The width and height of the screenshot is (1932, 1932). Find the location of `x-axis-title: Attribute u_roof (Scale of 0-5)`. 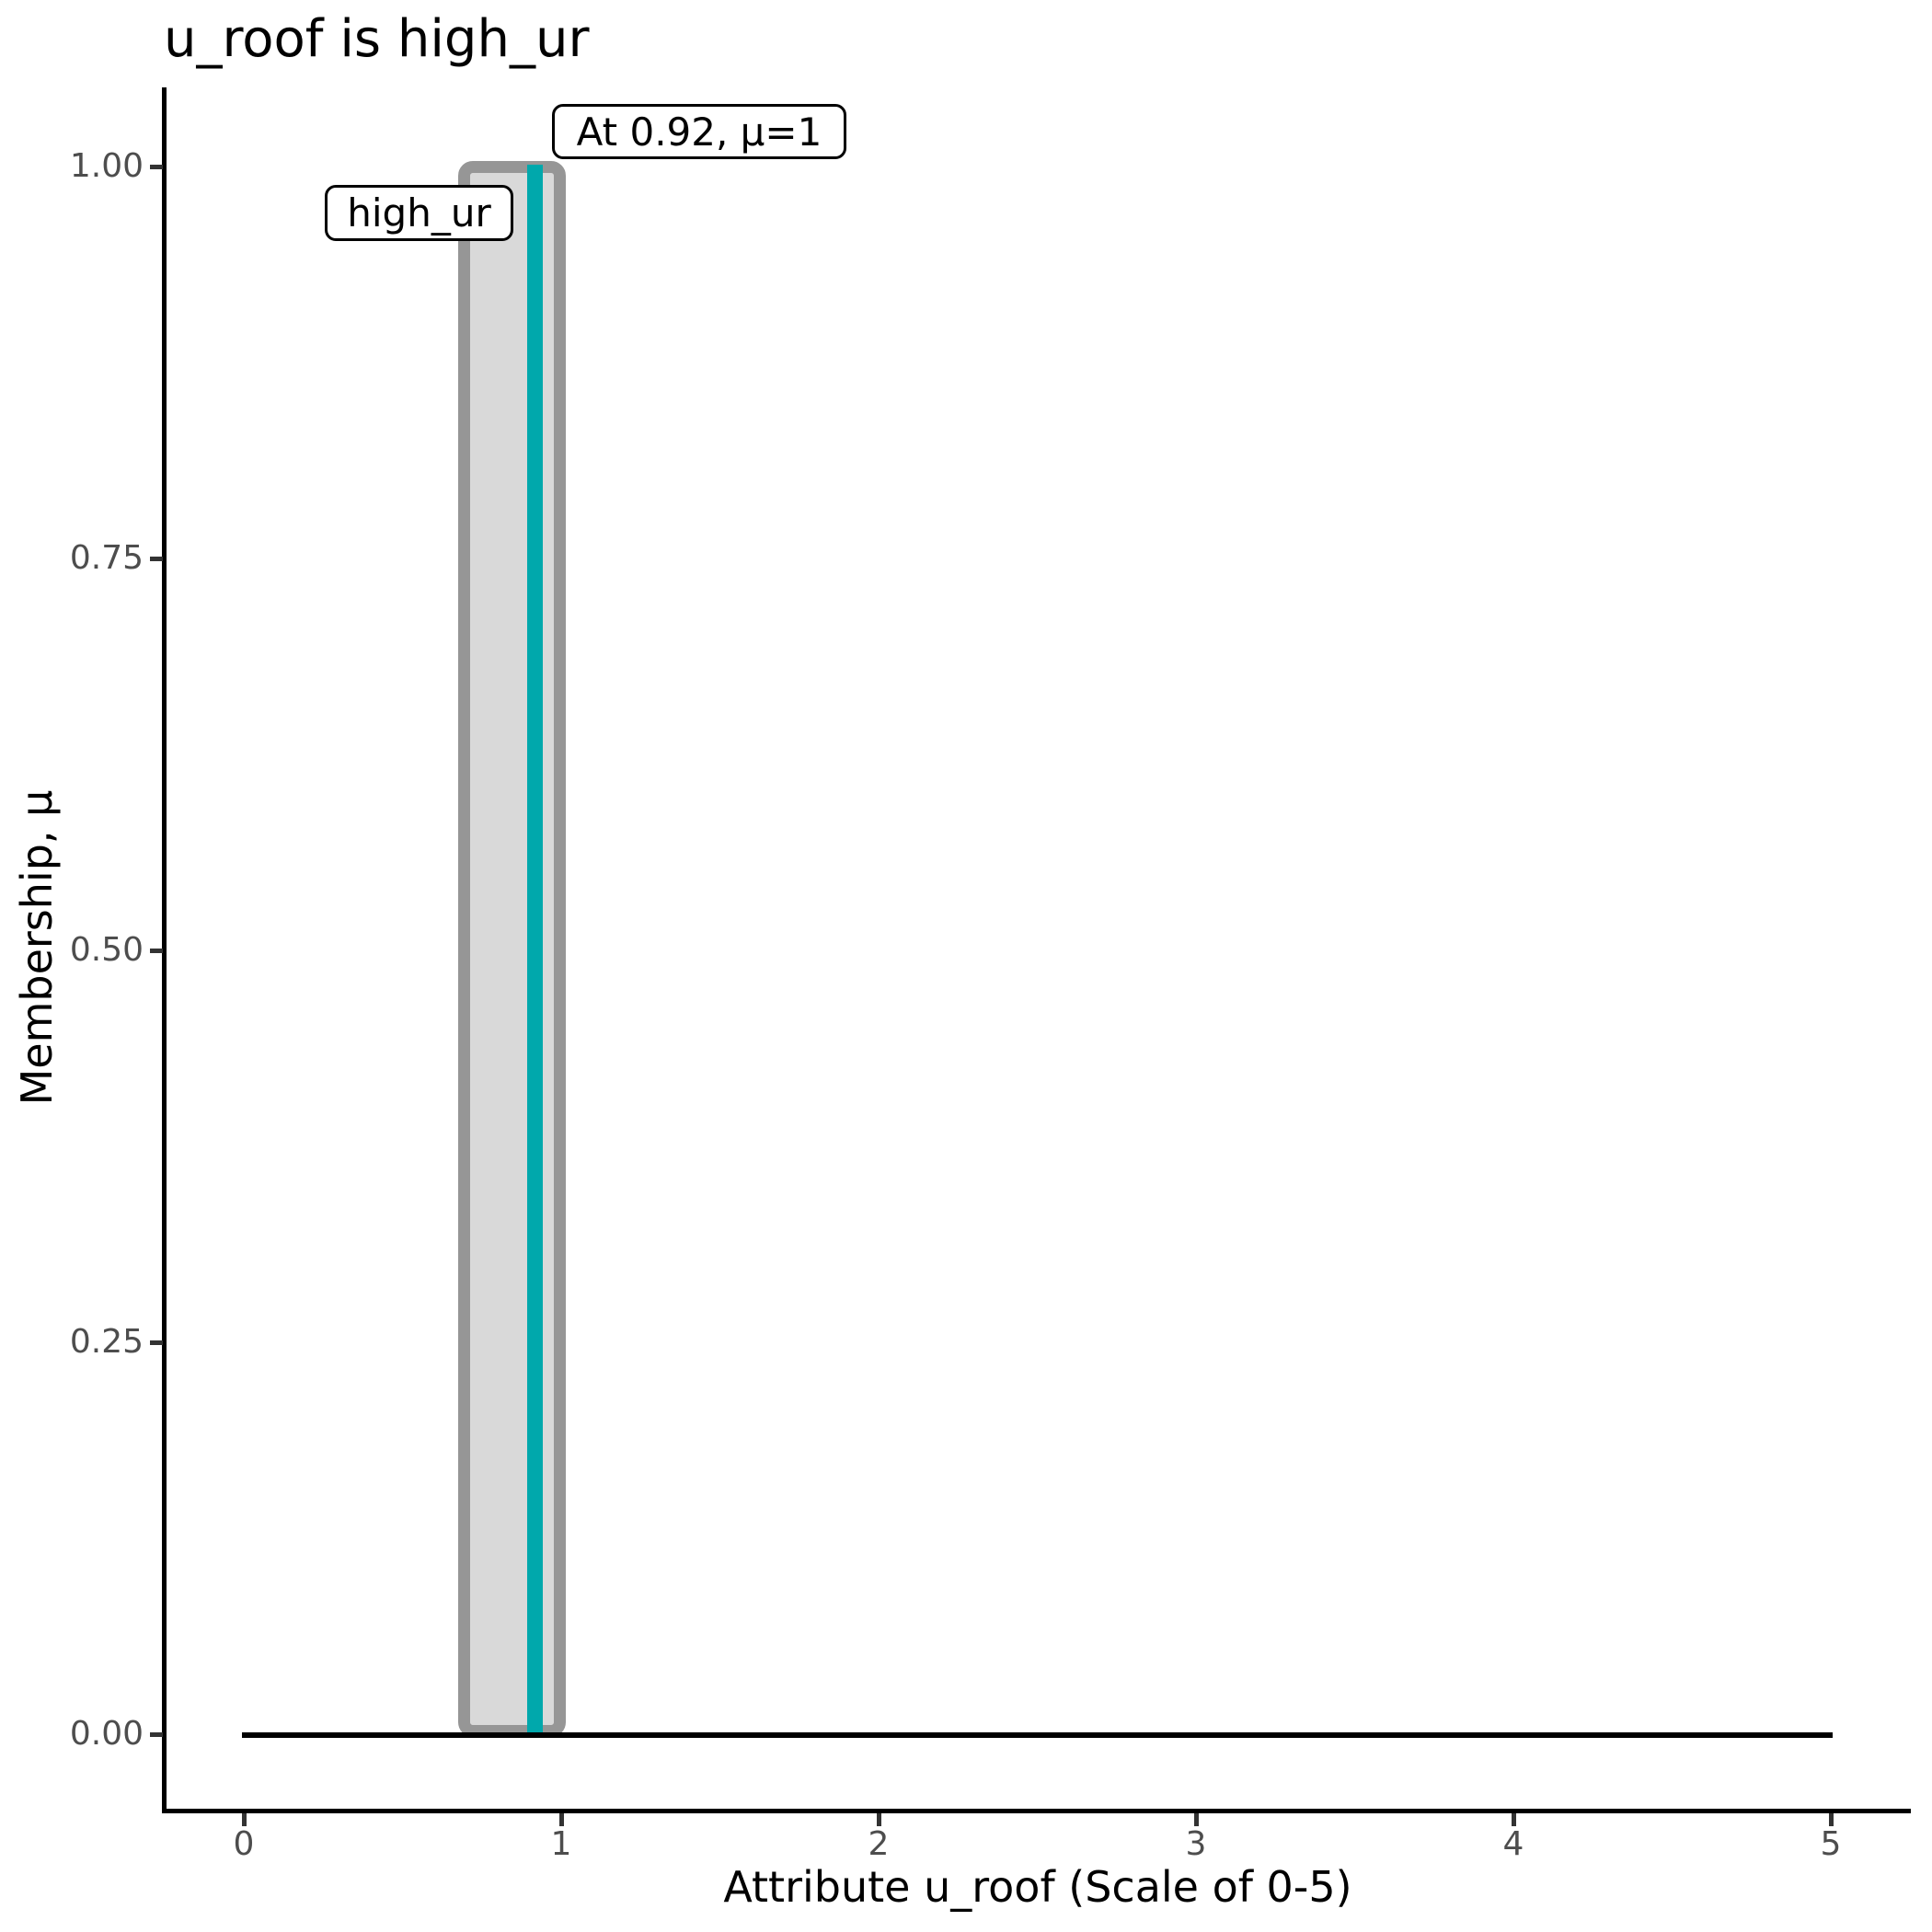

x-axis-title: Attribute u_roof (Scale of 0-5) is located at coordinates (1037, 1887).